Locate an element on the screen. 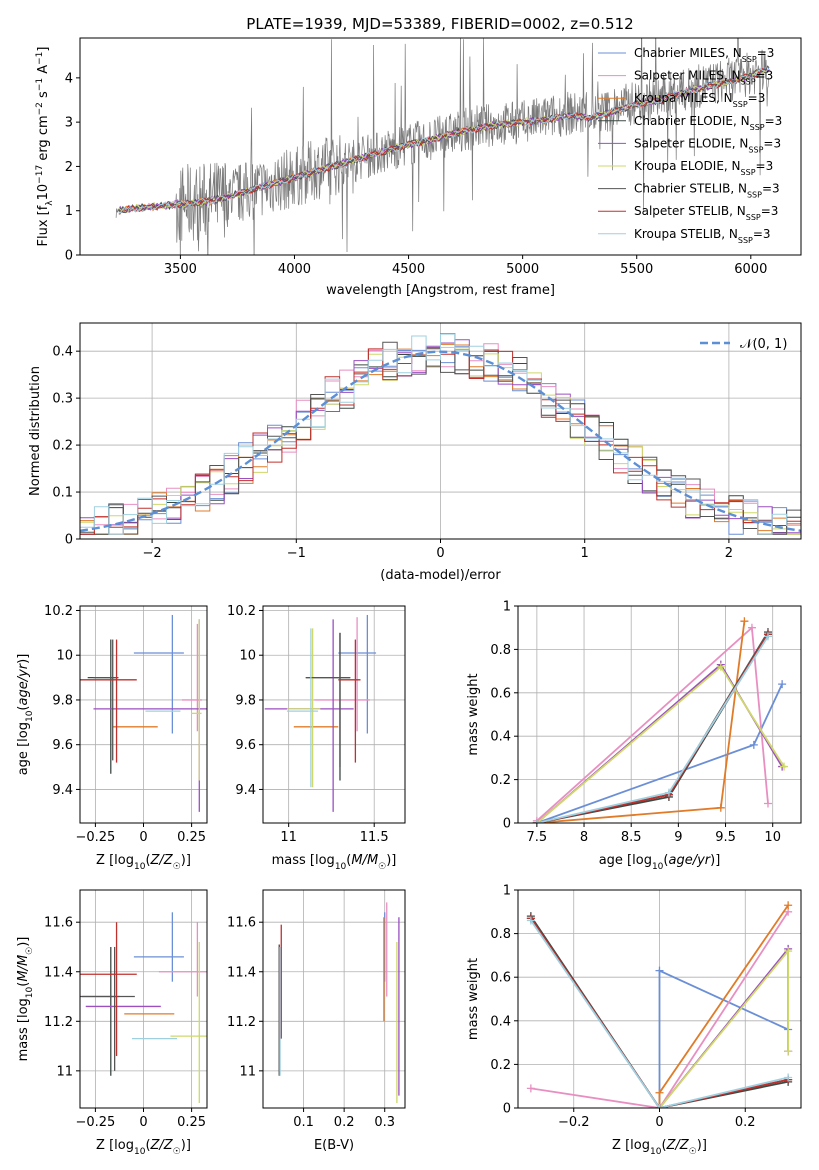 The height and width of the screenshot is (1170, 819). legend-label: Kroupa ELODIE, NSSP=3 is located at coordinates (703, 168).